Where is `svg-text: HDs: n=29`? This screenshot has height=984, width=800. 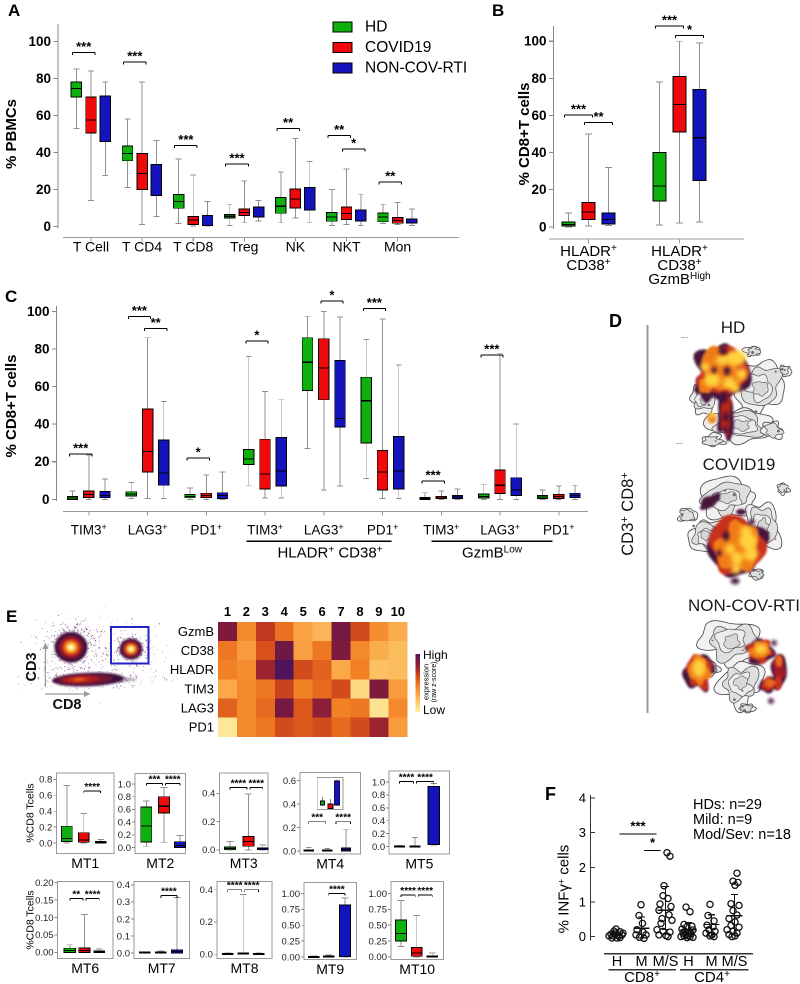 svg-text: HDs: n=29 is located at coordinates (727, 805).